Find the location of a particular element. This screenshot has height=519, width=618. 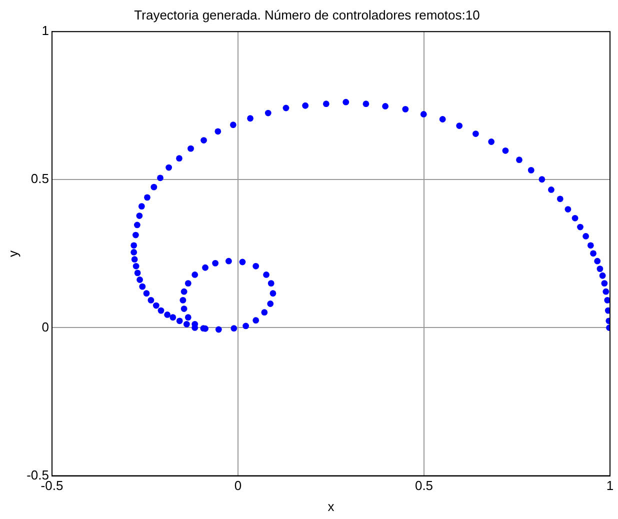

x-axis-title: x is located at coordinates (331, 506).